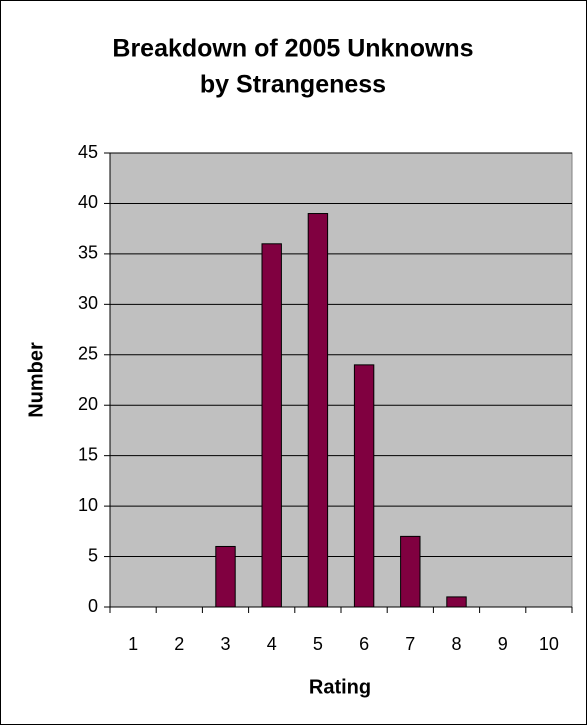  What do you see at coordinates (88, 253) in the screenshot?
I see `y-tick-label: 35` at bounding box center [88, 253].